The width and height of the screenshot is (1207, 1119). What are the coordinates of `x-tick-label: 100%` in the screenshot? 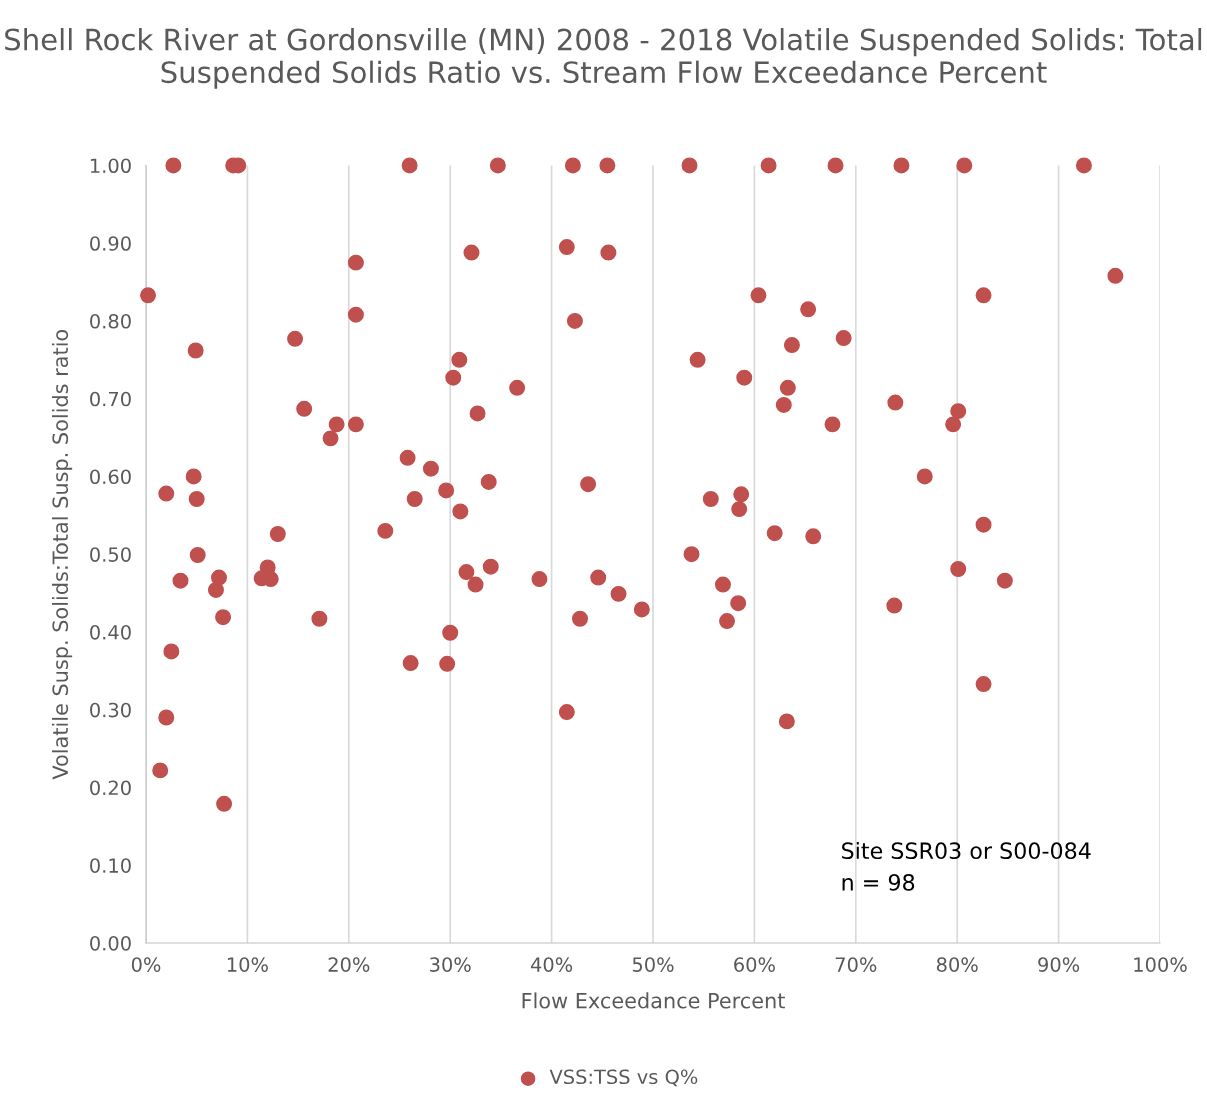 It's located at (1160, 964).